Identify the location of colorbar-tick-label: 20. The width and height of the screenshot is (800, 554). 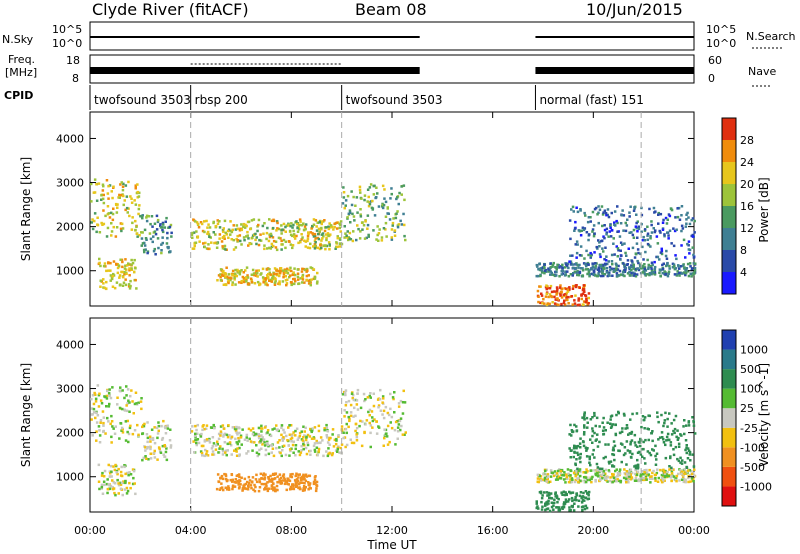
(747, 184).